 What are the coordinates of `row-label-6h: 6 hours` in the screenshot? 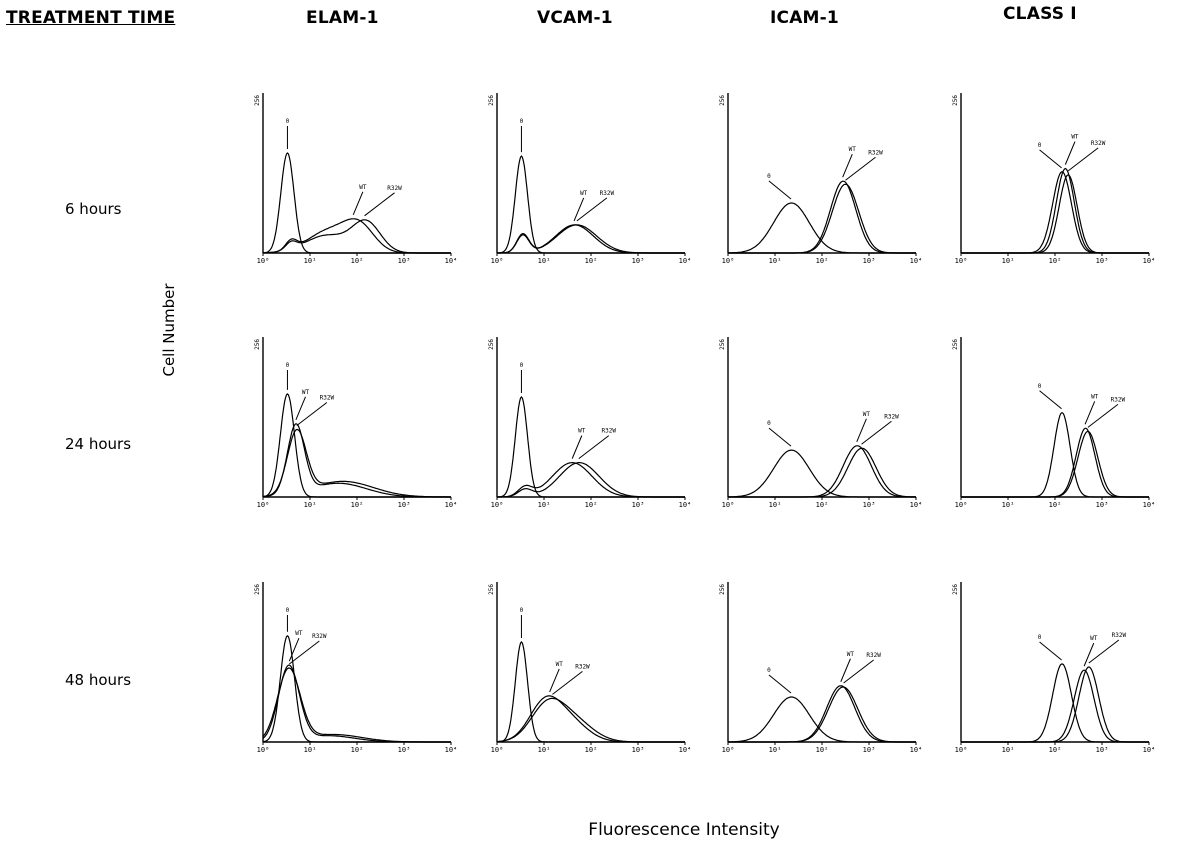 It's located at (93, 209).